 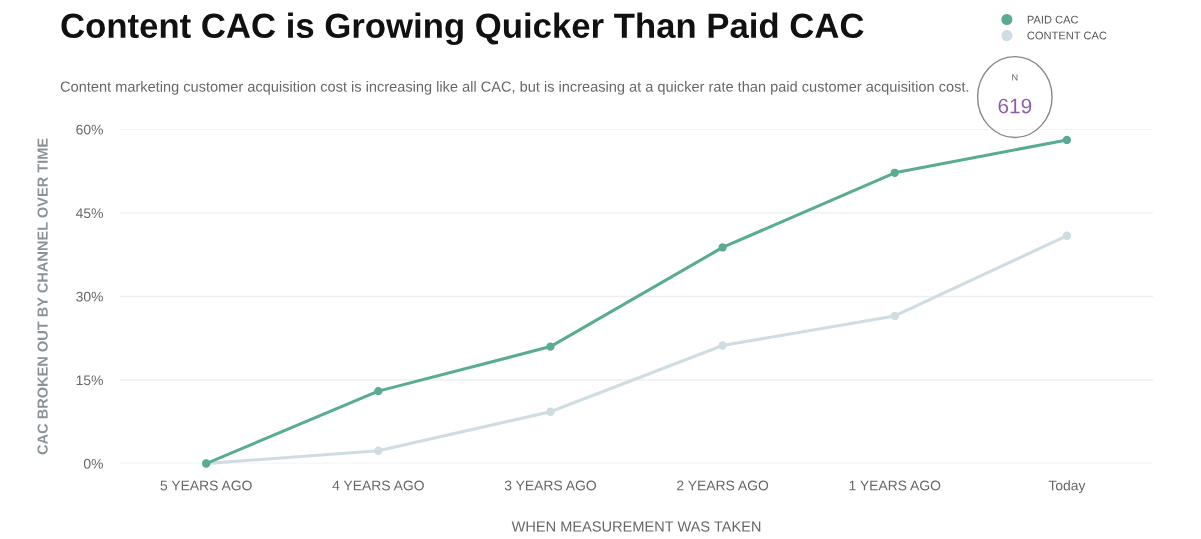 I want to click on x-tick-label: 3 YEARS AGO, so click(x=550, y=485).